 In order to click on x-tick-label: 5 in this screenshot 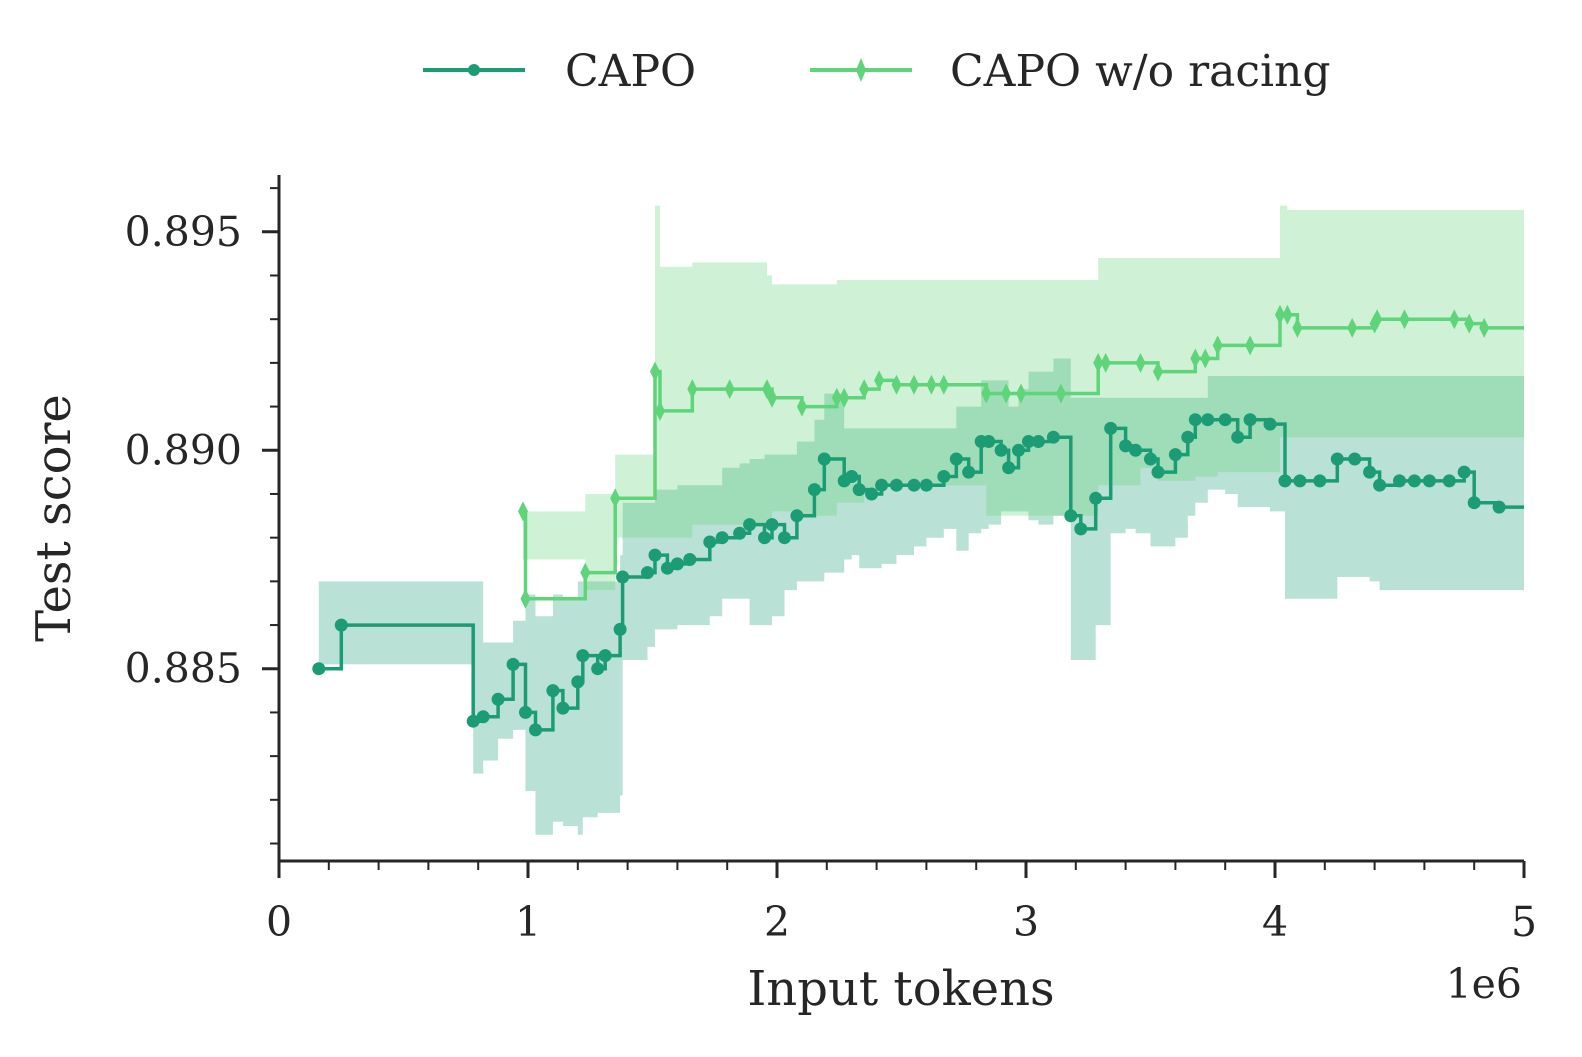, I will do `click(1524, 922)`.